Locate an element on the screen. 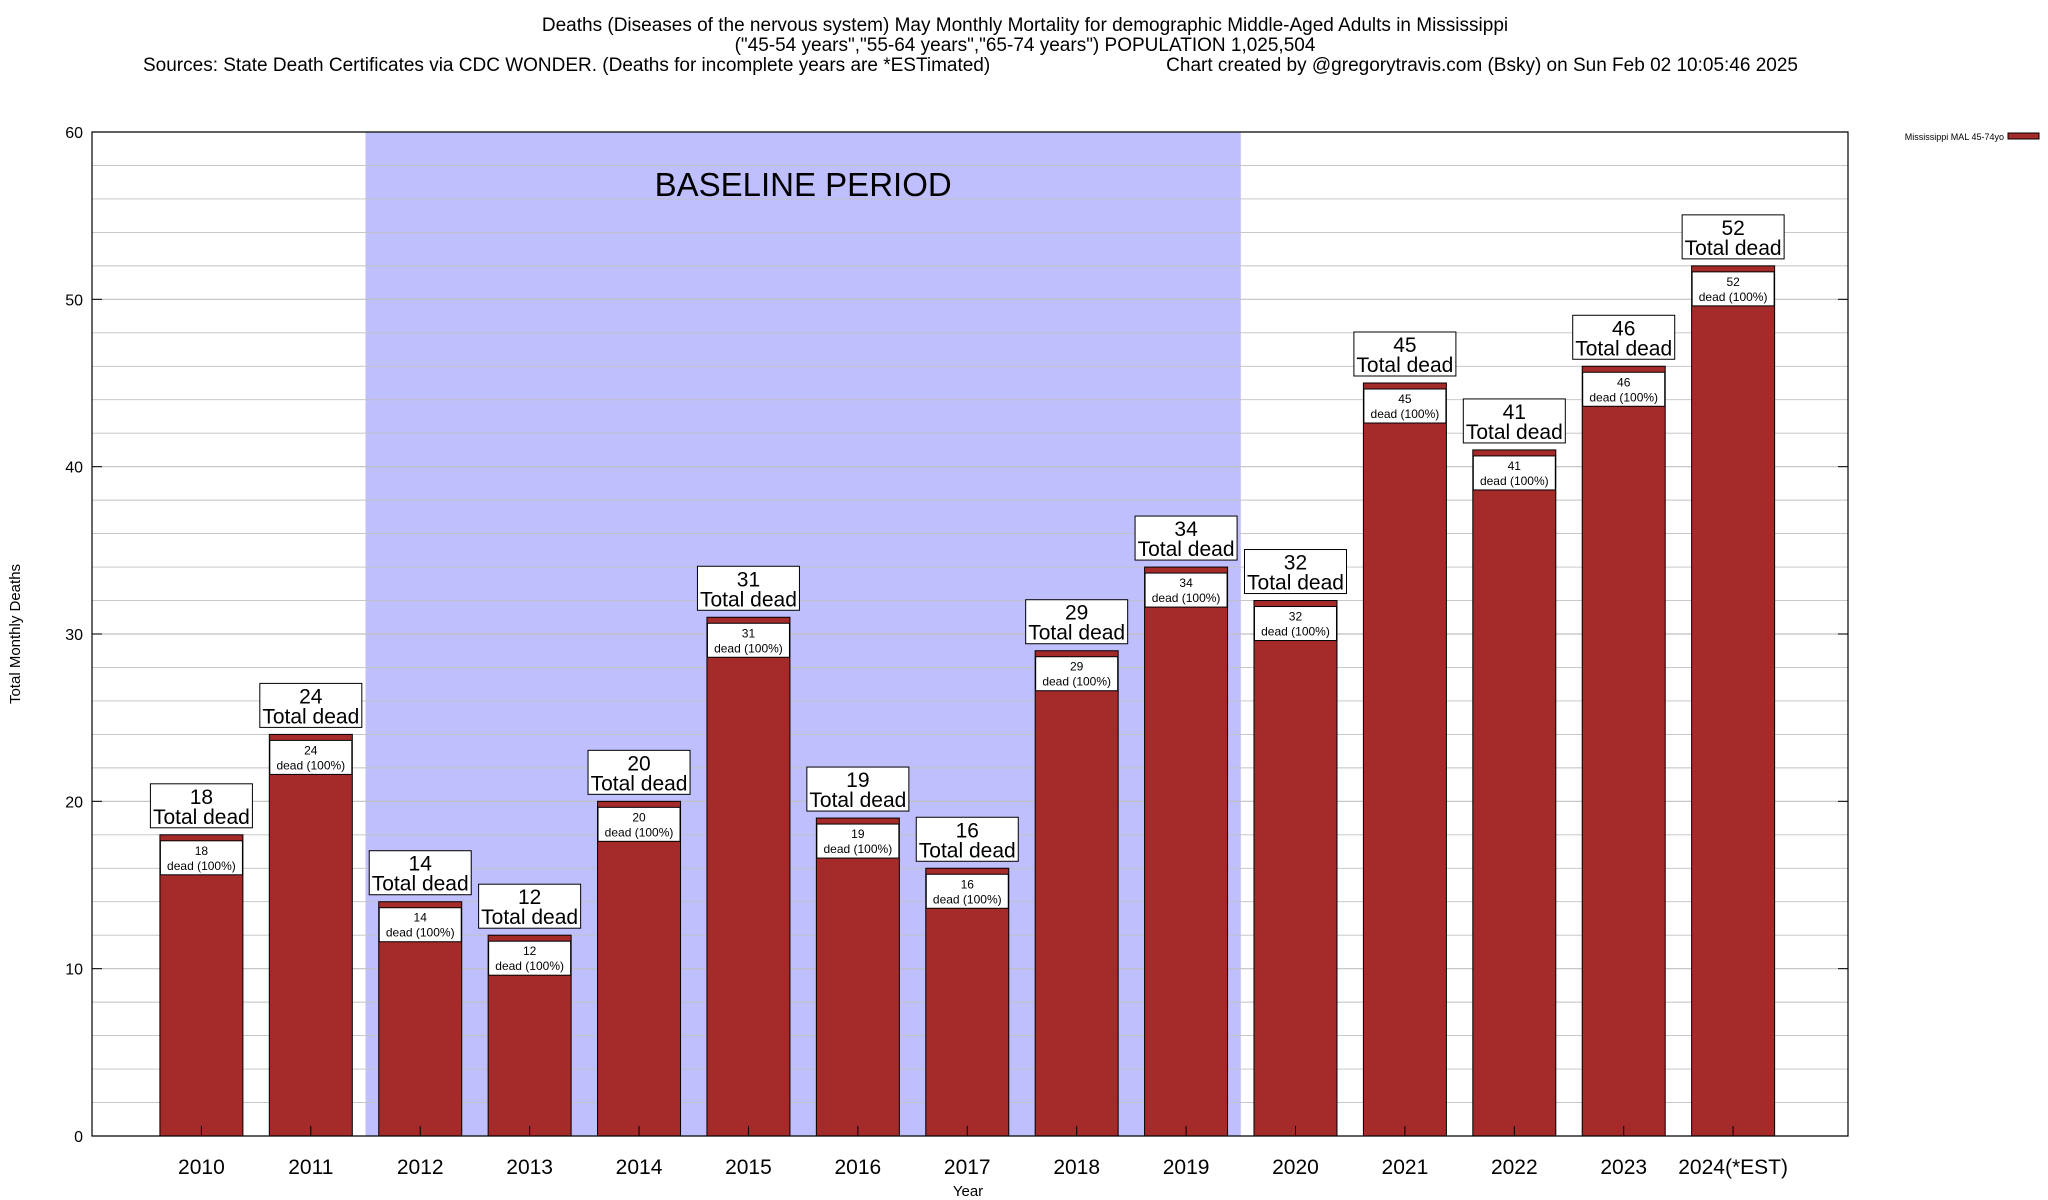 This screenshot has height=1200, width=2048. bar-total-value-label: 46 is located at coordinates (1623, 328).